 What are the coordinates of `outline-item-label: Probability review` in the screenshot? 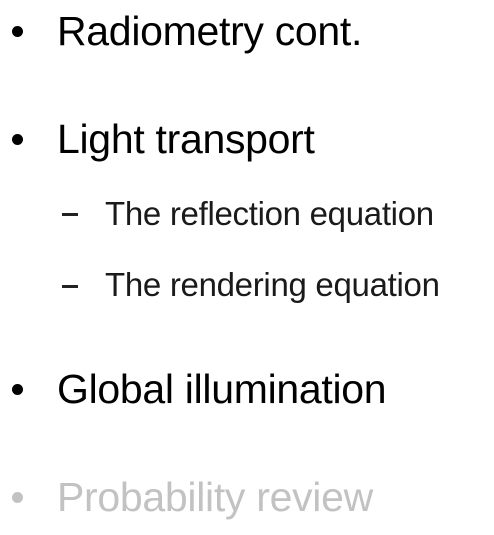 It's located at (215, 497).